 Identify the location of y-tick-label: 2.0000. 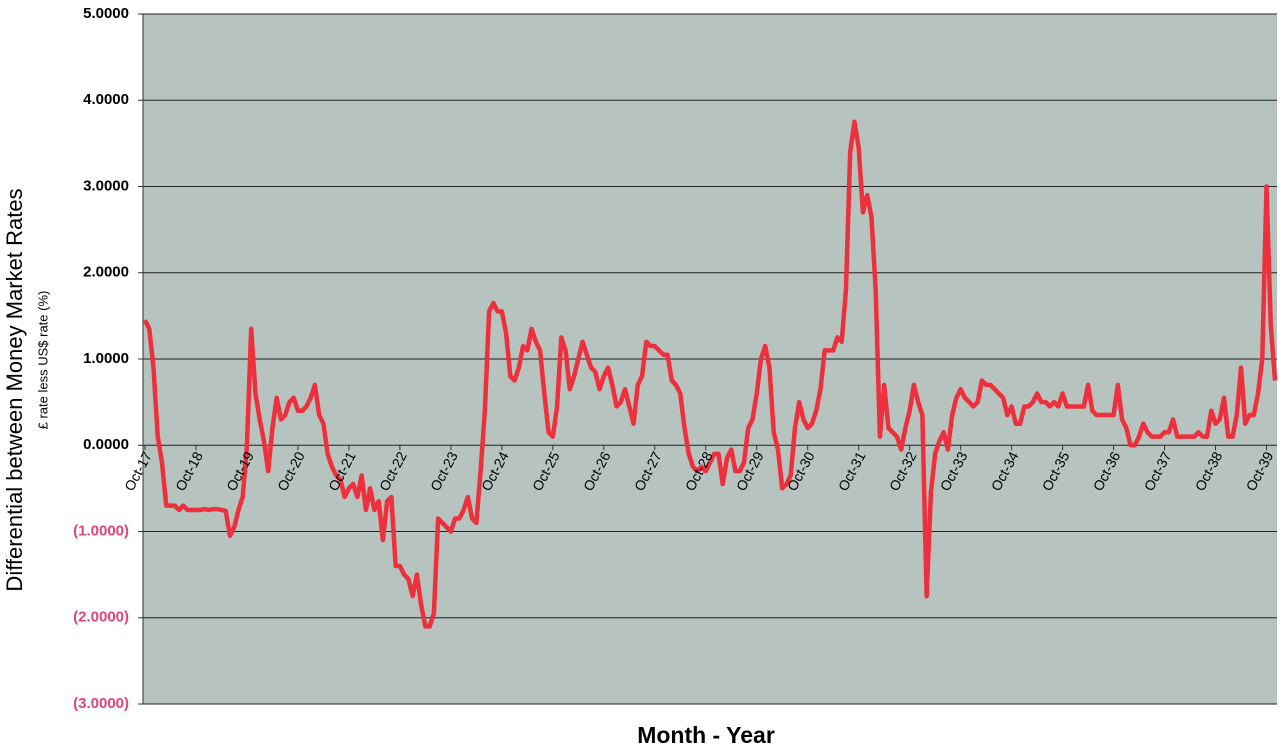
(106, 272).